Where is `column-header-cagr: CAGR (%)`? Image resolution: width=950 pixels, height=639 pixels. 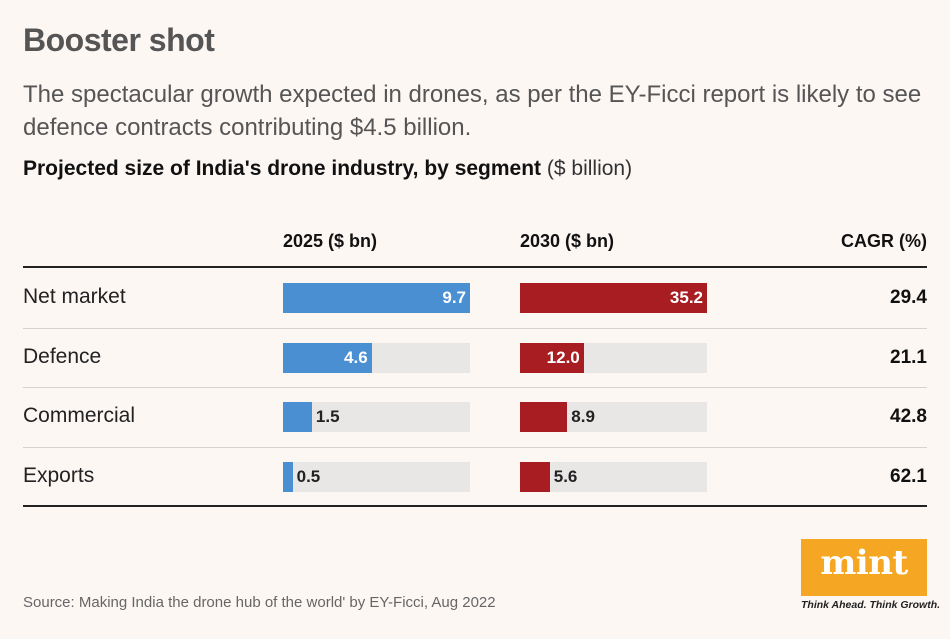 column-header-cagr: CAGR (%) is located at coordinates (884, 241).